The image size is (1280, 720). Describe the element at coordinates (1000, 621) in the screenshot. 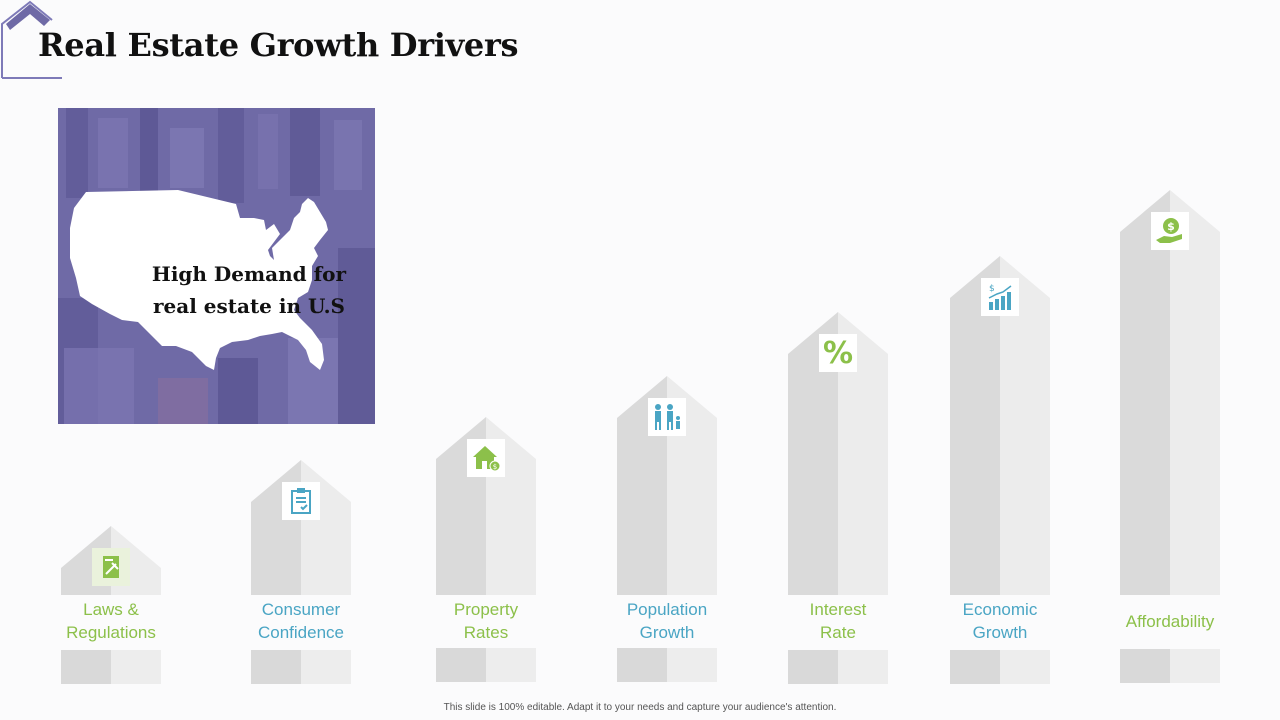

I see `driver-label: Economic Growth` at that location.